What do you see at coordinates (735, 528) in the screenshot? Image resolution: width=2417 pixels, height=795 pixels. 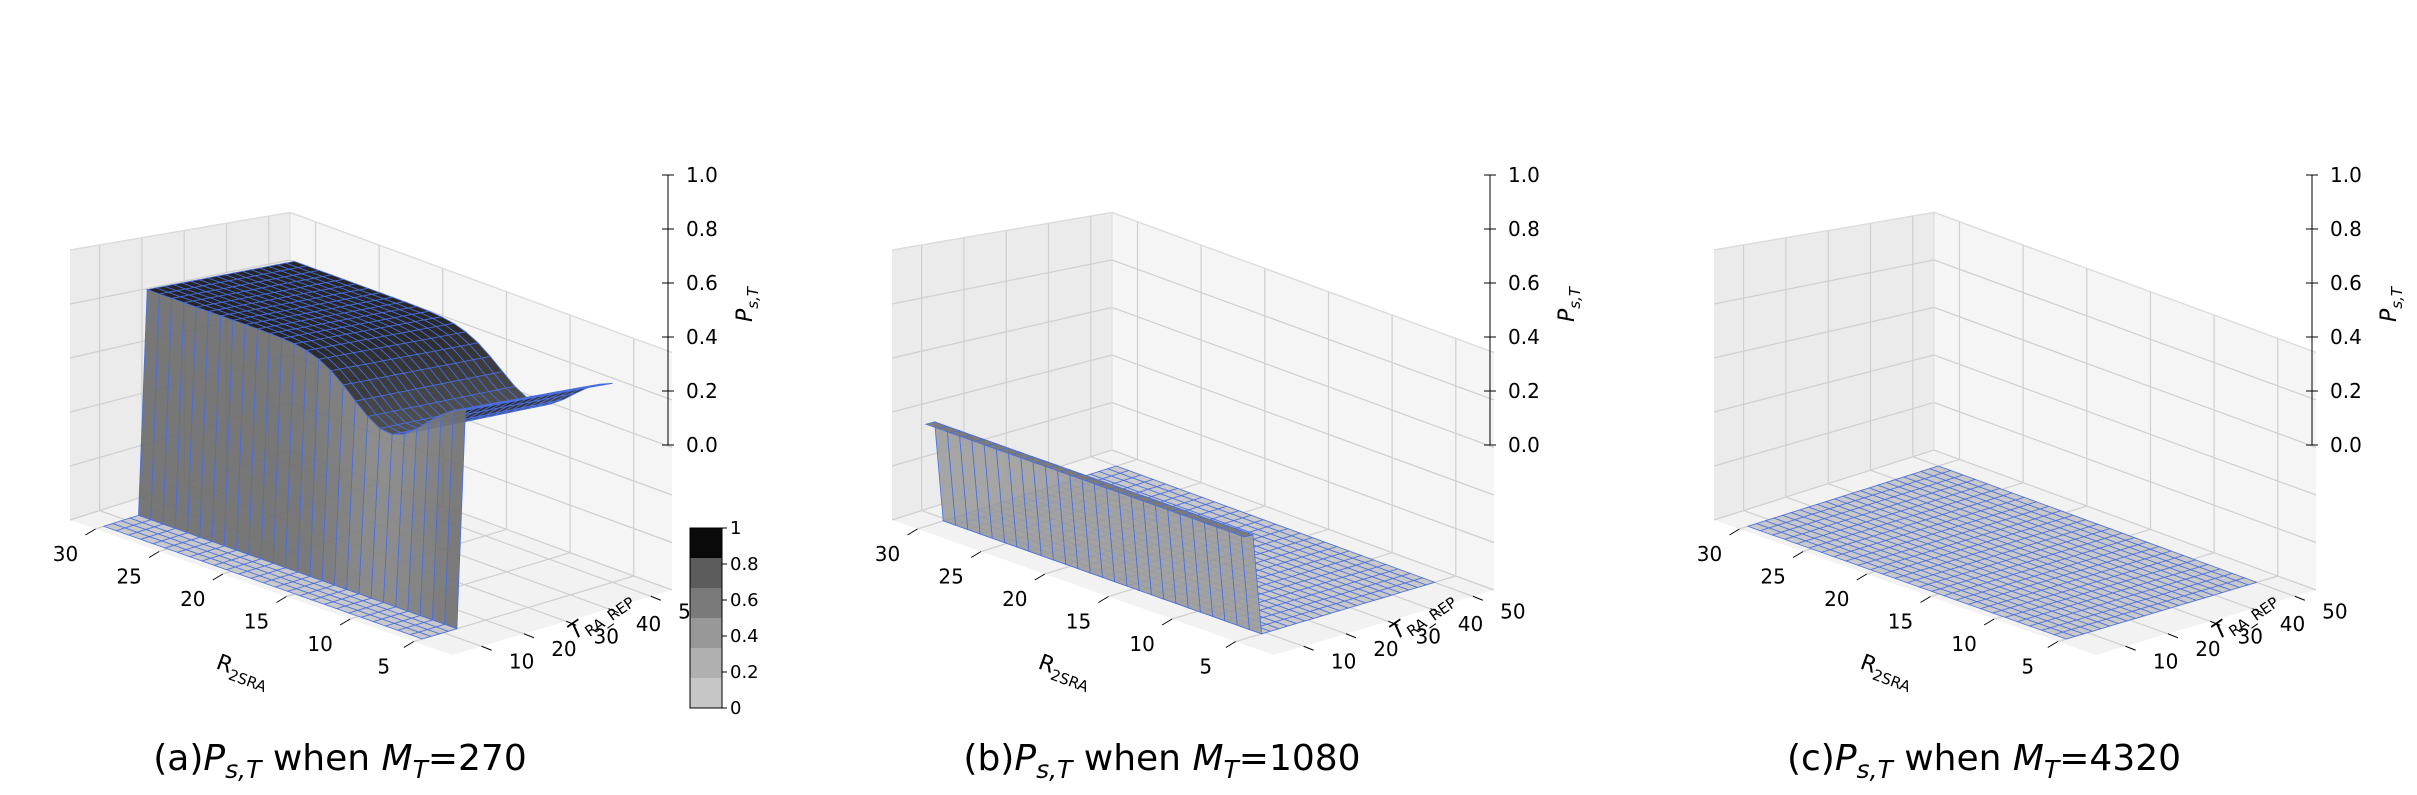 I see `colorbar-tick-label: 1` at bounding box center [735, 528].